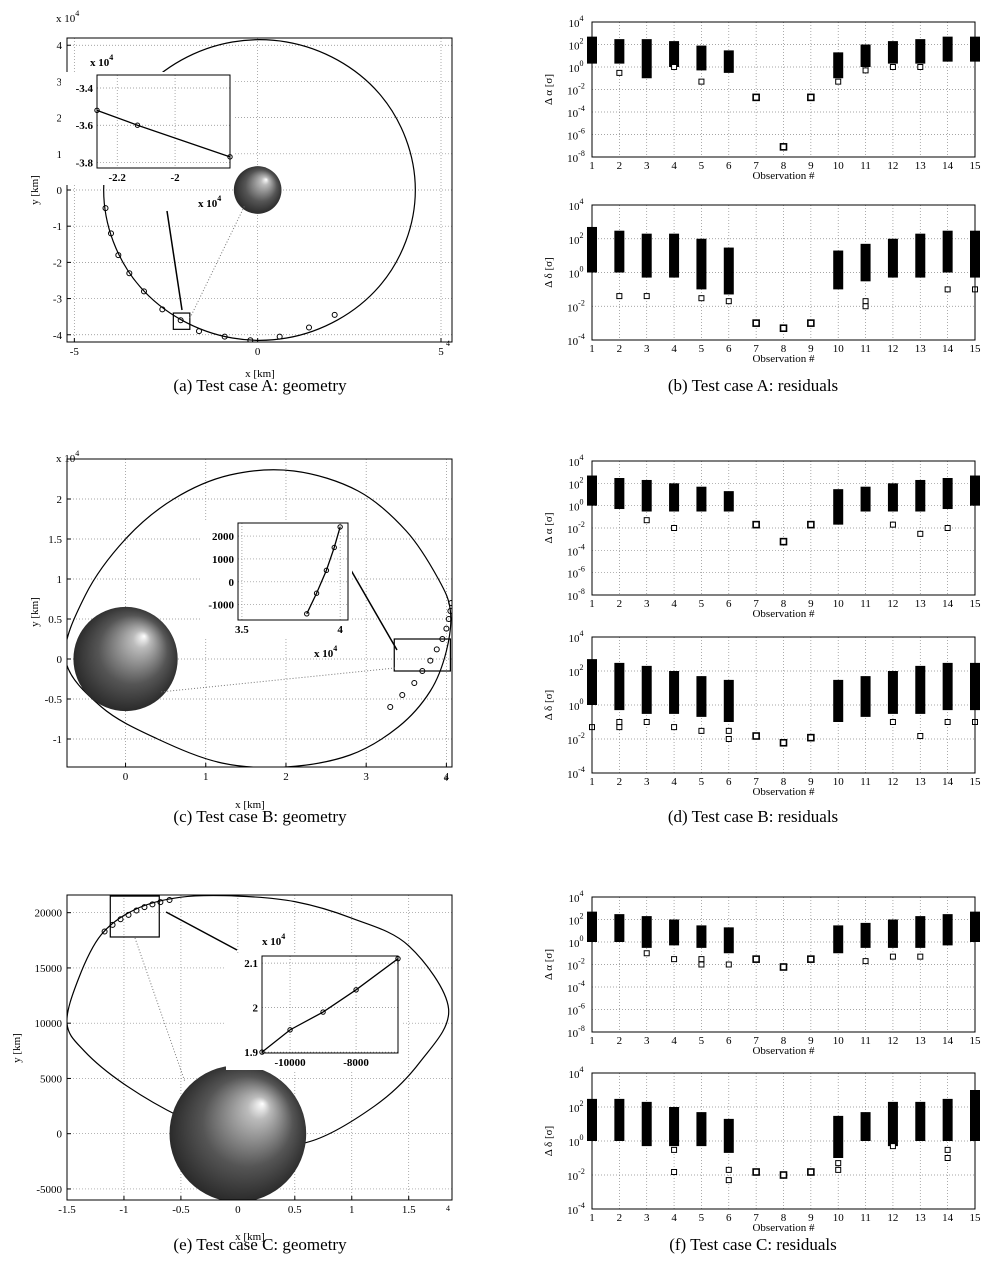  I want to click on x-tick-label: 8, so click(784, 349).